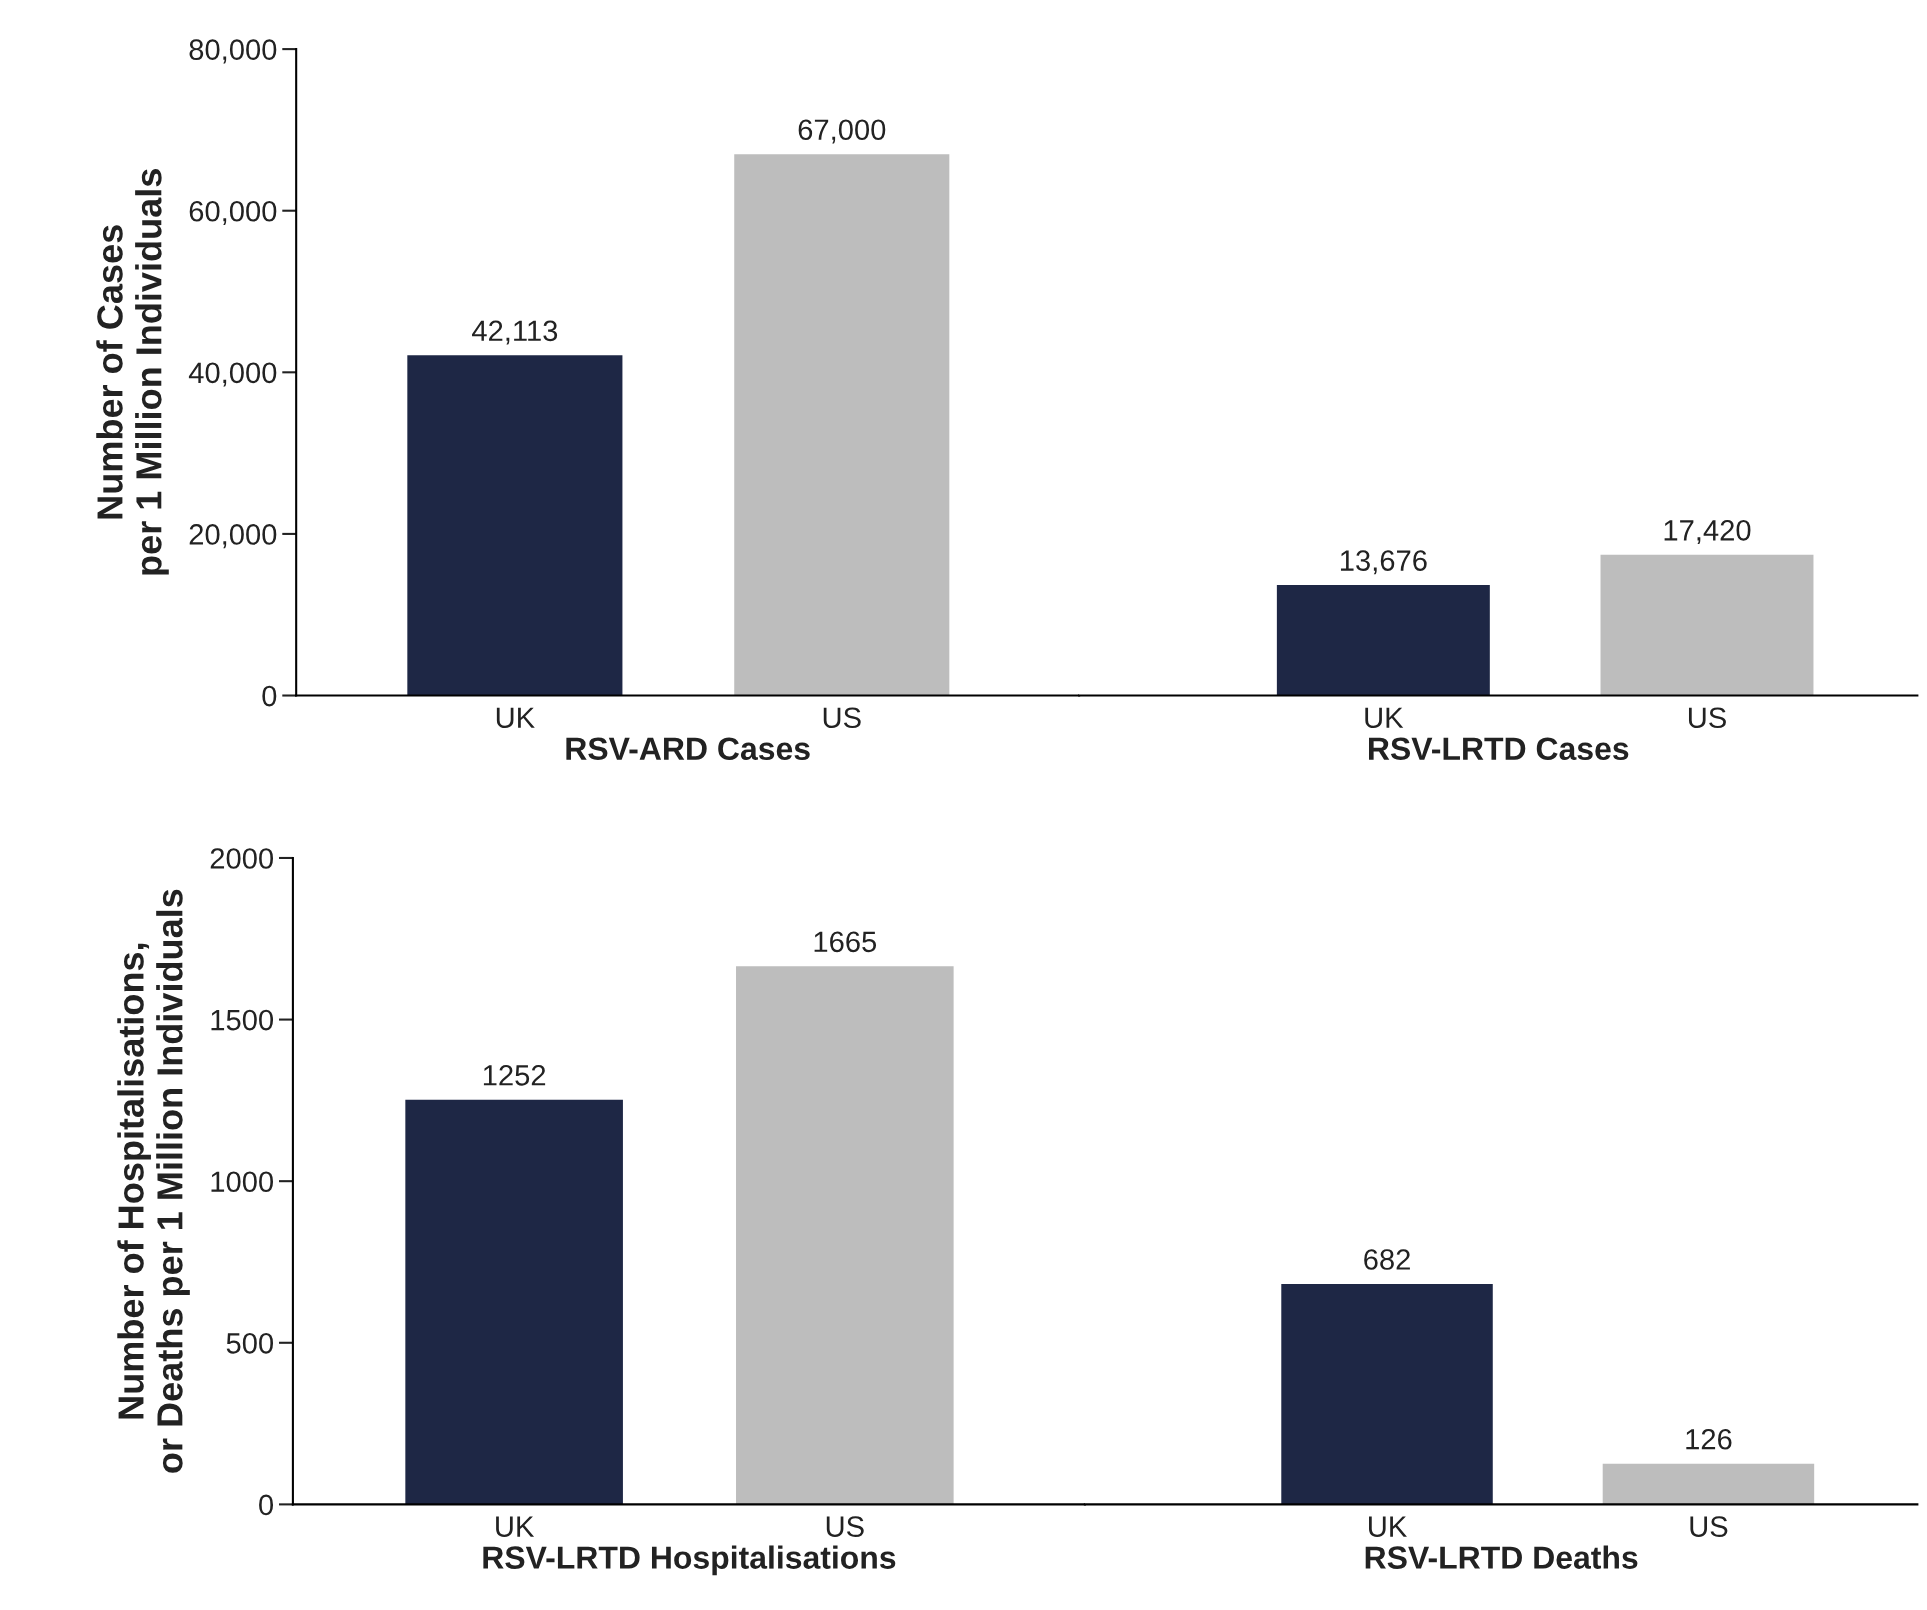 The image size is (1927, 1610). I want to click on data-label: 67,000, so click(842, 131).